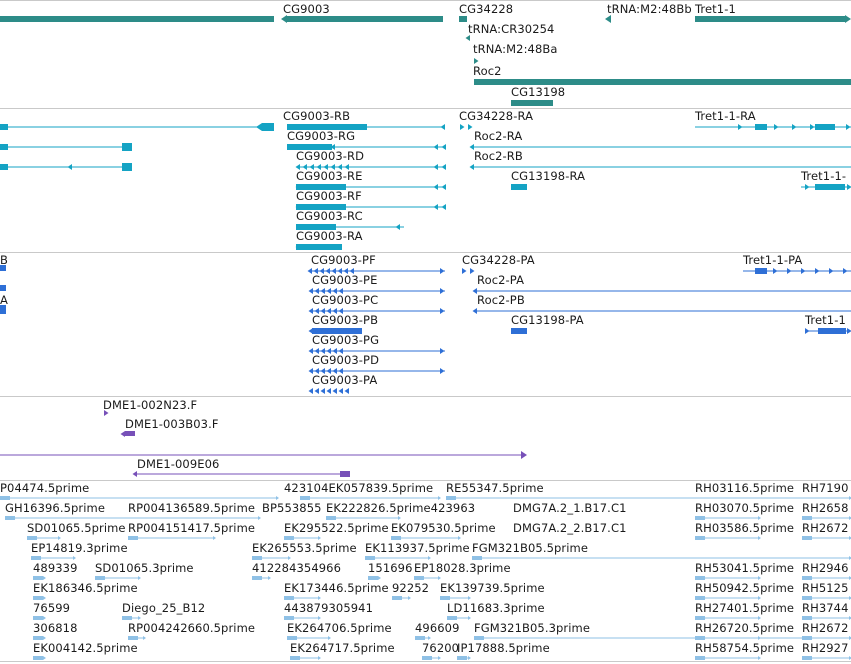  What do you see at coordinates (495, 488) in the screenshot?
I see `est-label: RE55347.5prime` at bounding box center [495, 488].